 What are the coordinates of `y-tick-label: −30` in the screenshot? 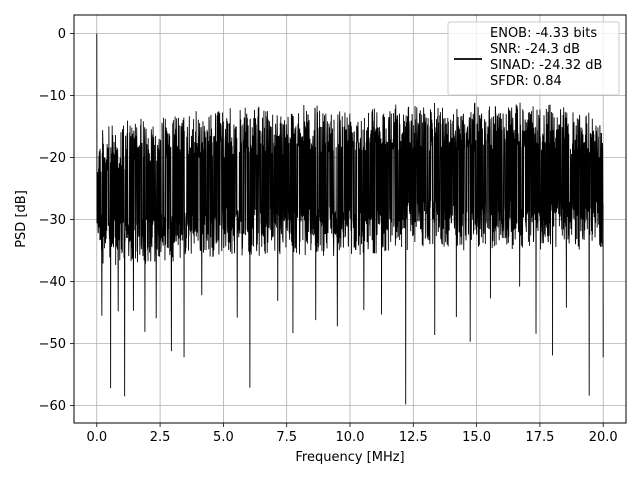 It's located at (52, 220).